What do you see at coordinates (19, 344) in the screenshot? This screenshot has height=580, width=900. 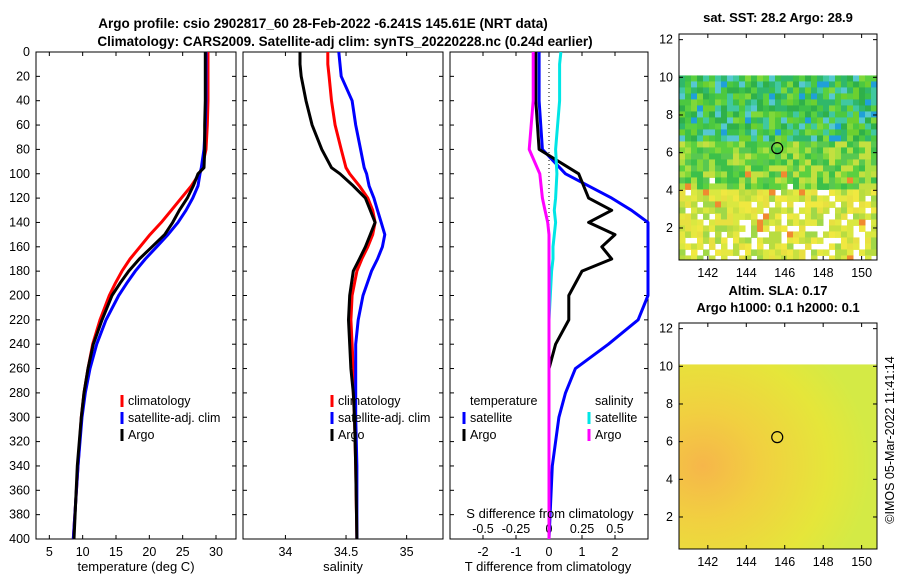 I see `ytick-label: 240` at bounding box center [19, 344].